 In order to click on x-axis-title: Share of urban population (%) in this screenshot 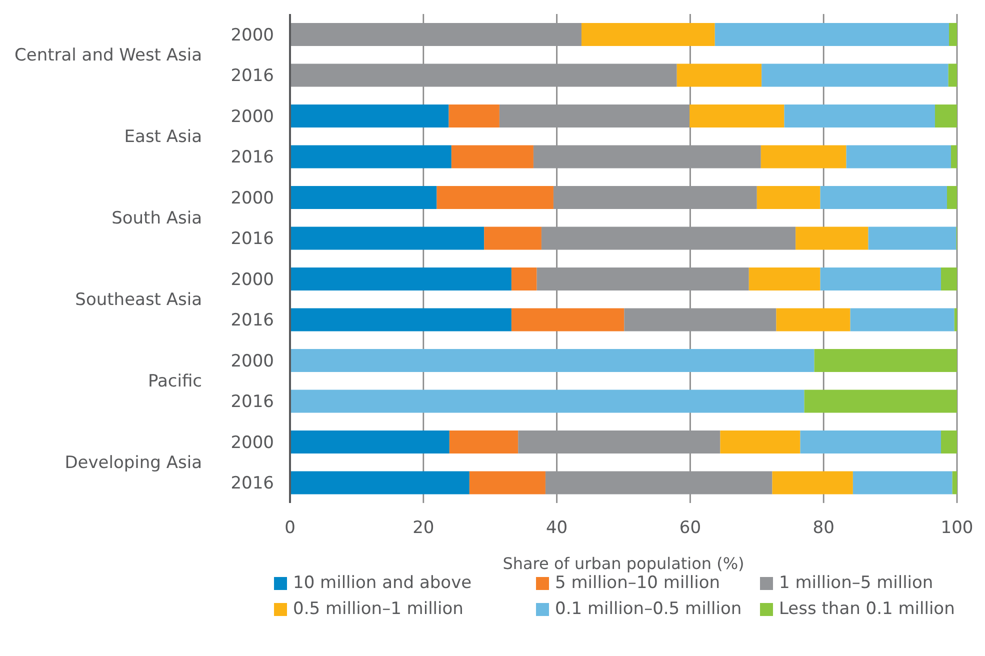, I will do `click(623, 563)`.